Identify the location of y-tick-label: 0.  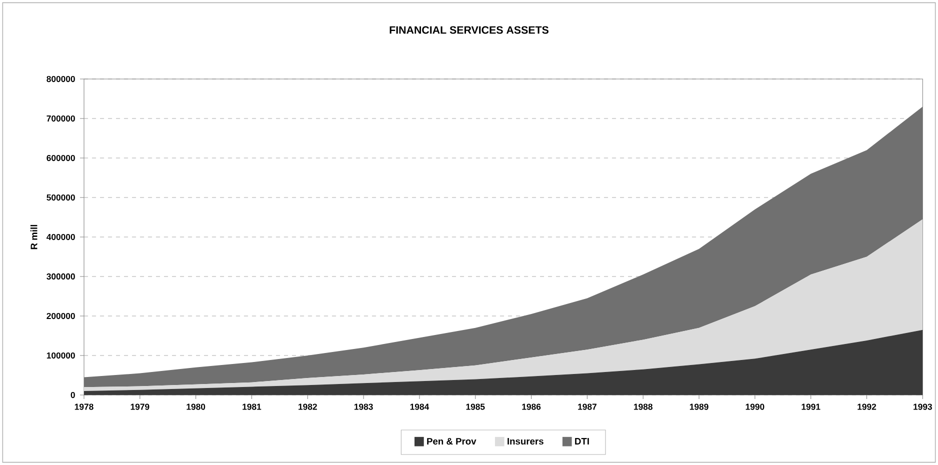
(72, 395).